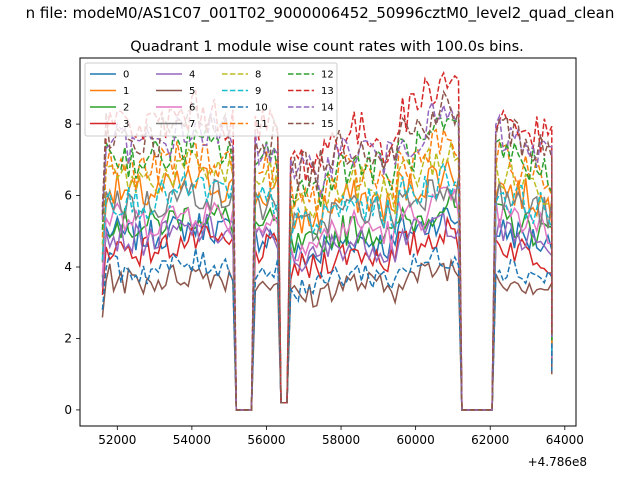 Image resolution: width=640 pixels, height=480 pixels. What do you see at coordinates (327, 75) in the screenshot?
I see `legend-label-12: 12` at bounding box center [327, 75].